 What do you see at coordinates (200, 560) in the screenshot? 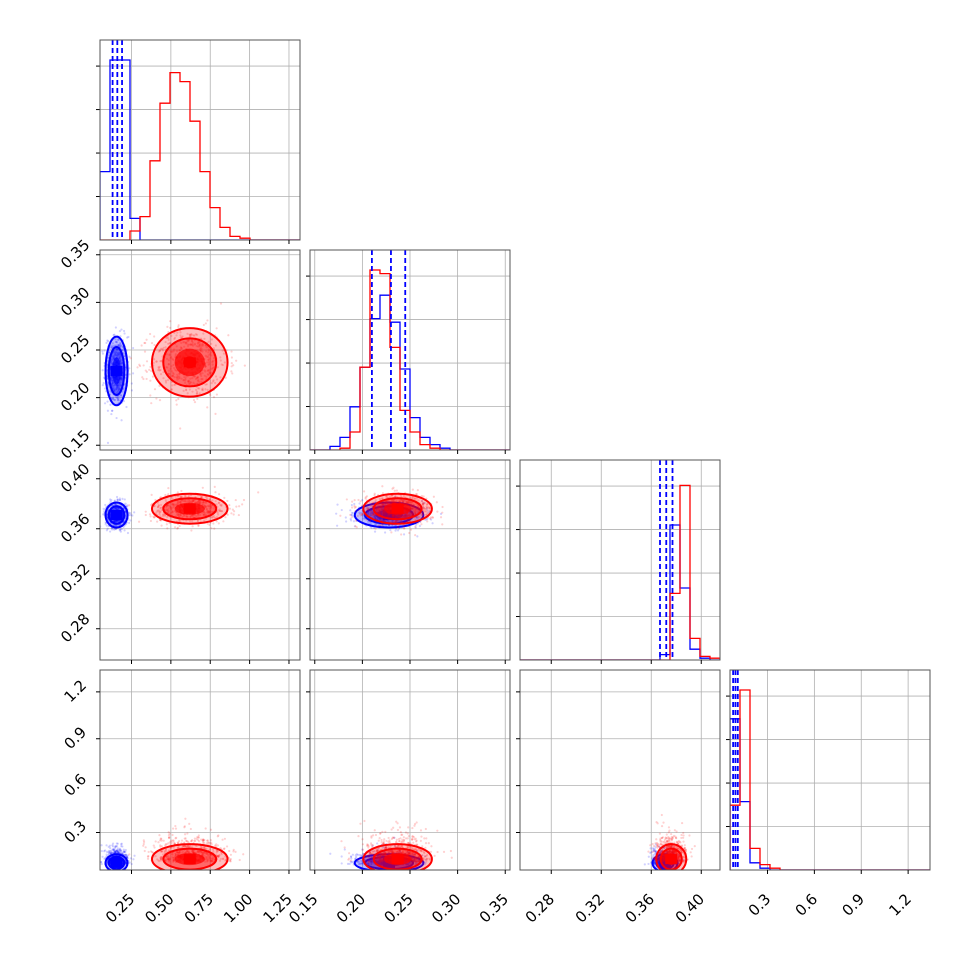
I see `panel-frame` at bounding box center [200, 560].